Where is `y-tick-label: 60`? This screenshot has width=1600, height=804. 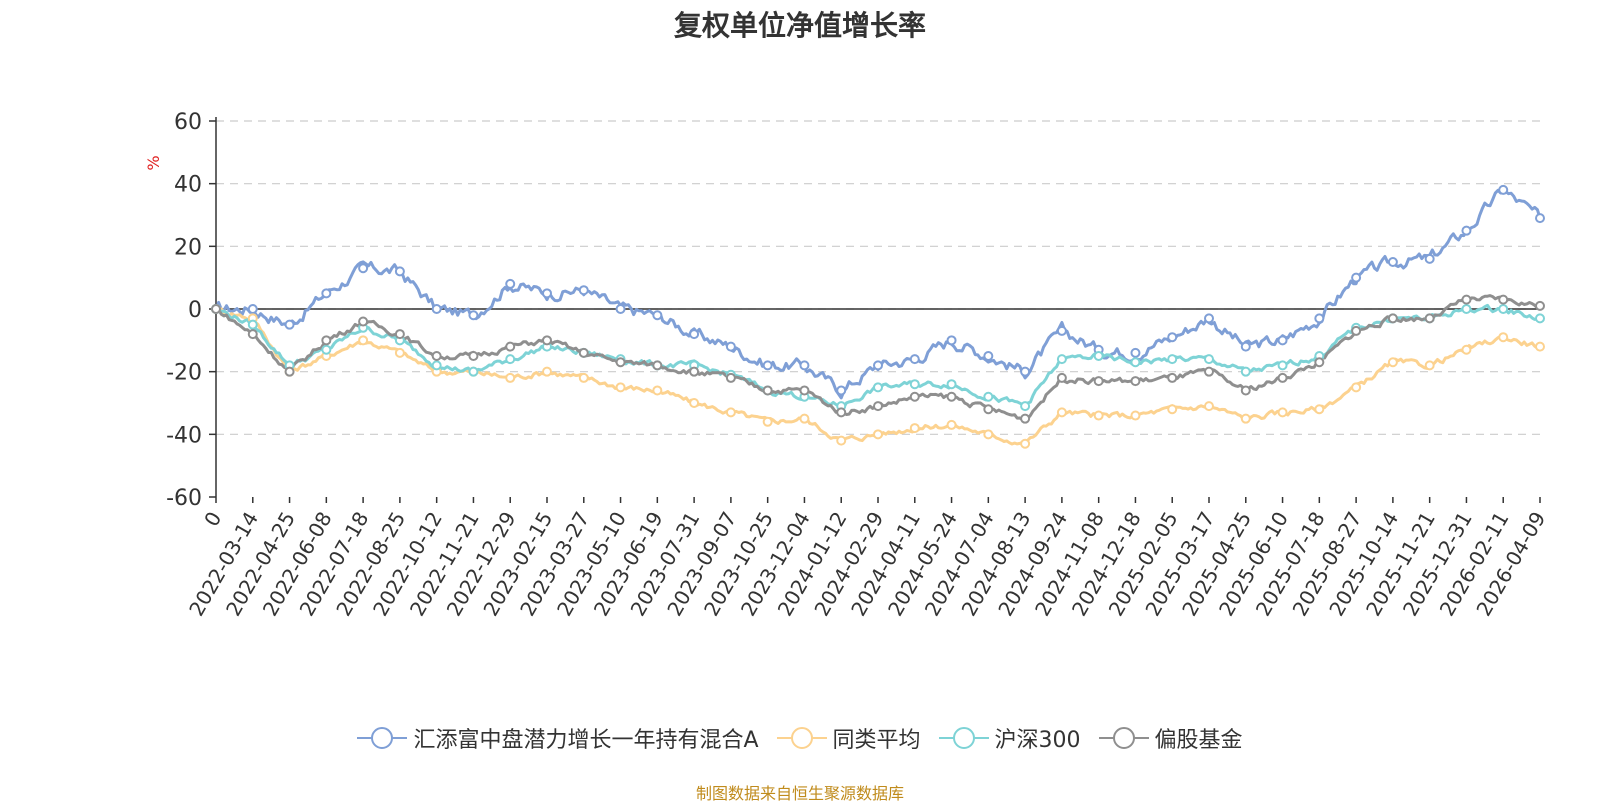
y-tick-label: 60 is located at coordinates (188, 122).